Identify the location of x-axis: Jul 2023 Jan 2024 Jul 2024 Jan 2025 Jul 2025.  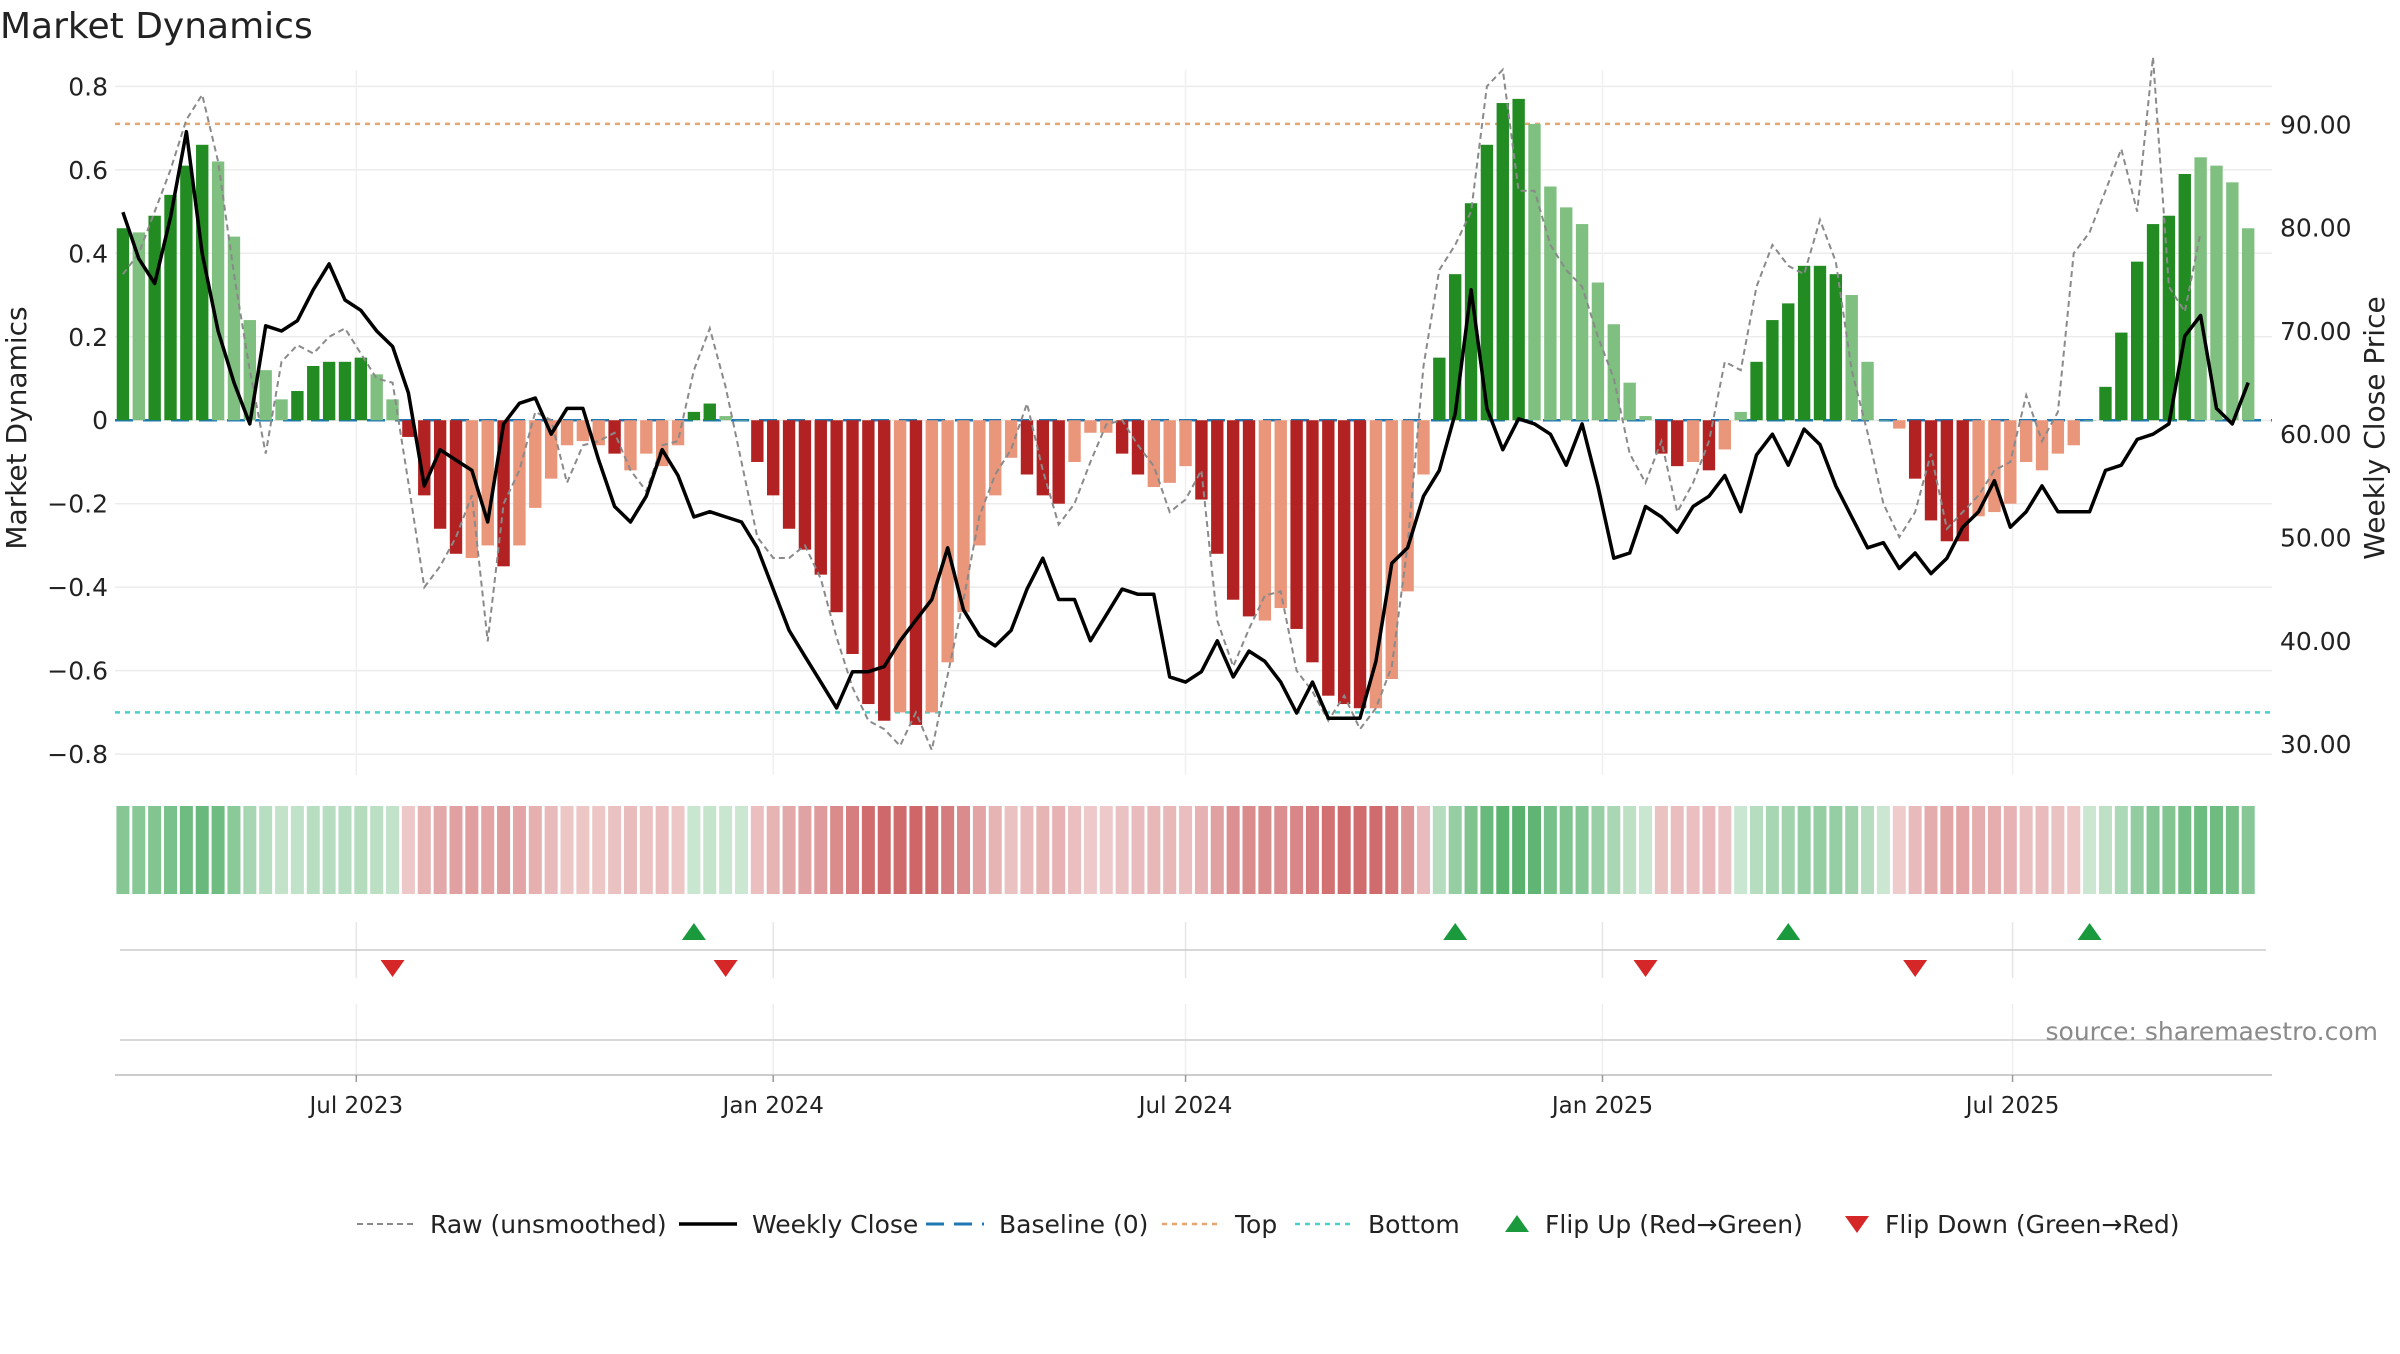
(1193, 1096).